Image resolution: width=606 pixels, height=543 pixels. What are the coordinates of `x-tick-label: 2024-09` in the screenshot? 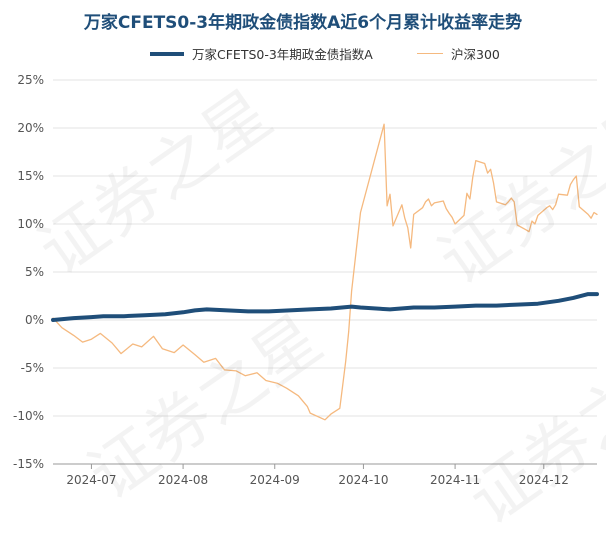 It's located at (275, 480).